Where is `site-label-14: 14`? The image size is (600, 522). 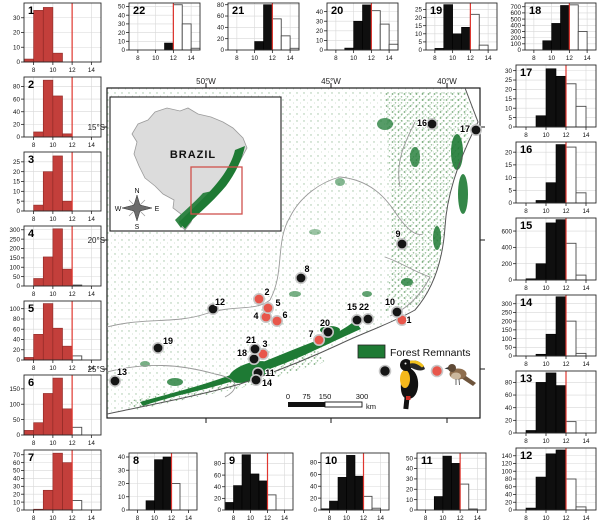
site-label-14: 14 is located at coordinates (267, 383).